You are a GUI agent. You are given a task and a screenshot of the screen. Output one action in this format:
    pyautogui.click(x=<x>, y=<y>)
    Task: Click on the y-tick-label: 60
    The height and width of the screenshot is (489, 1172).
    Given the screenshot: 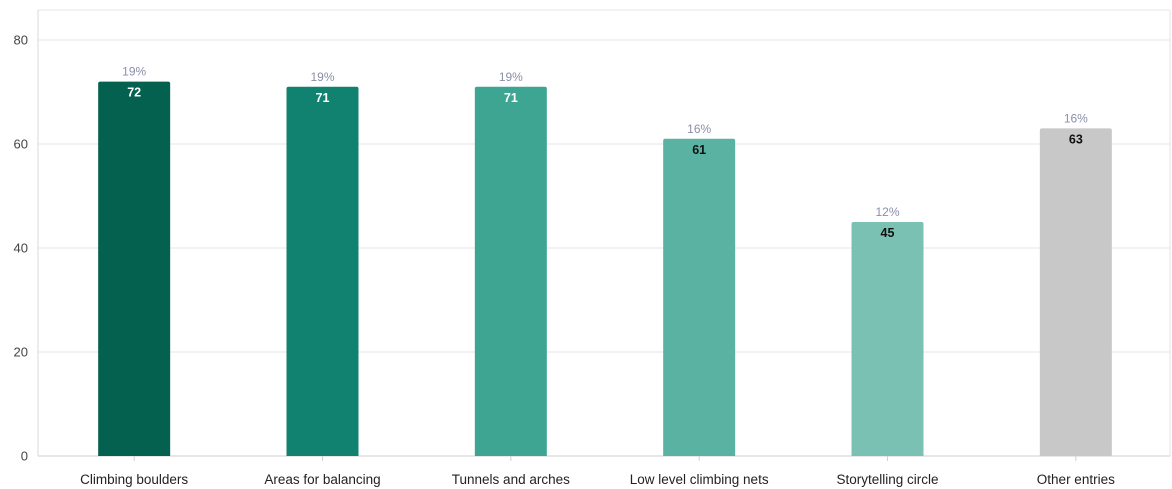 What is the action you would take?
    pyautogui.click(x=21, y=144)
    